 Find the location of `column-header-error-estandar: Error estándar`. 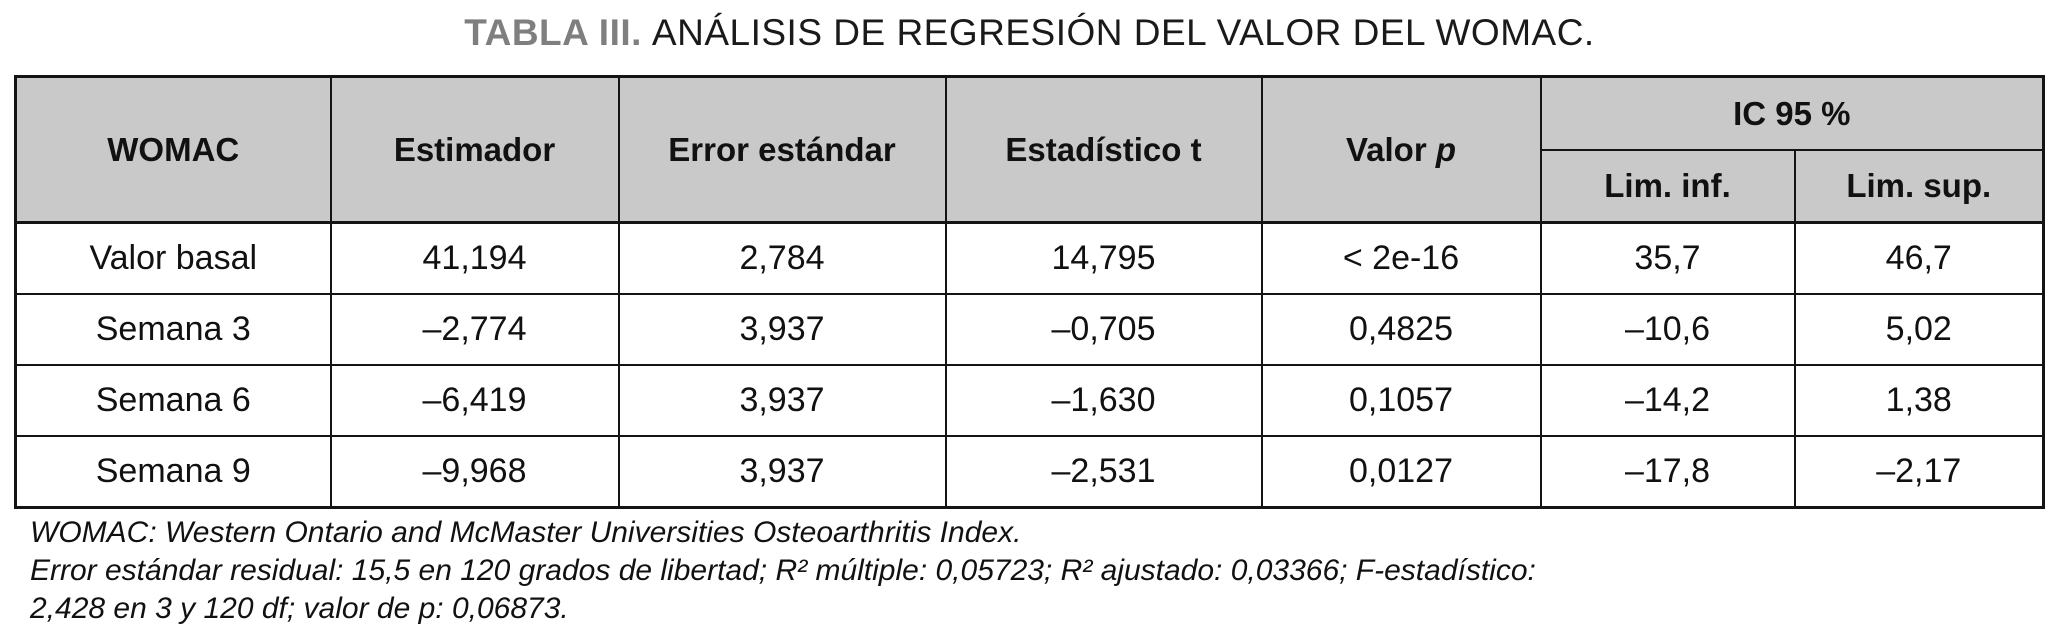

column-header-error-estandar: Error estándar is located at coordinates (782, 149).